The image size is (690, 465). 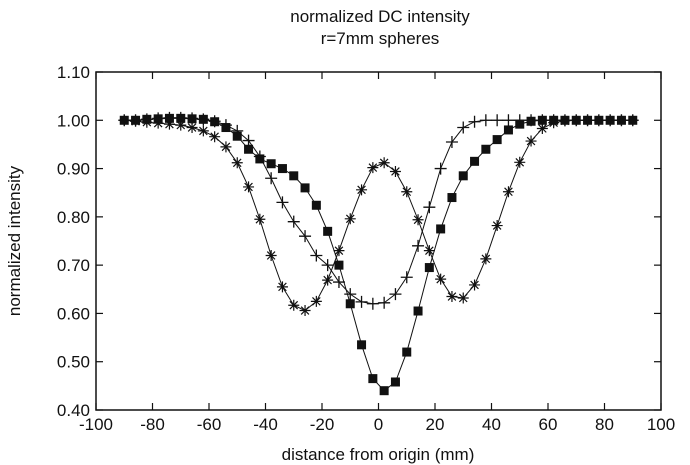 What do you see at coordinates (548, 424) in the screenshot?
I see `x-tick-label: 60` at bounding box center [548, 424].